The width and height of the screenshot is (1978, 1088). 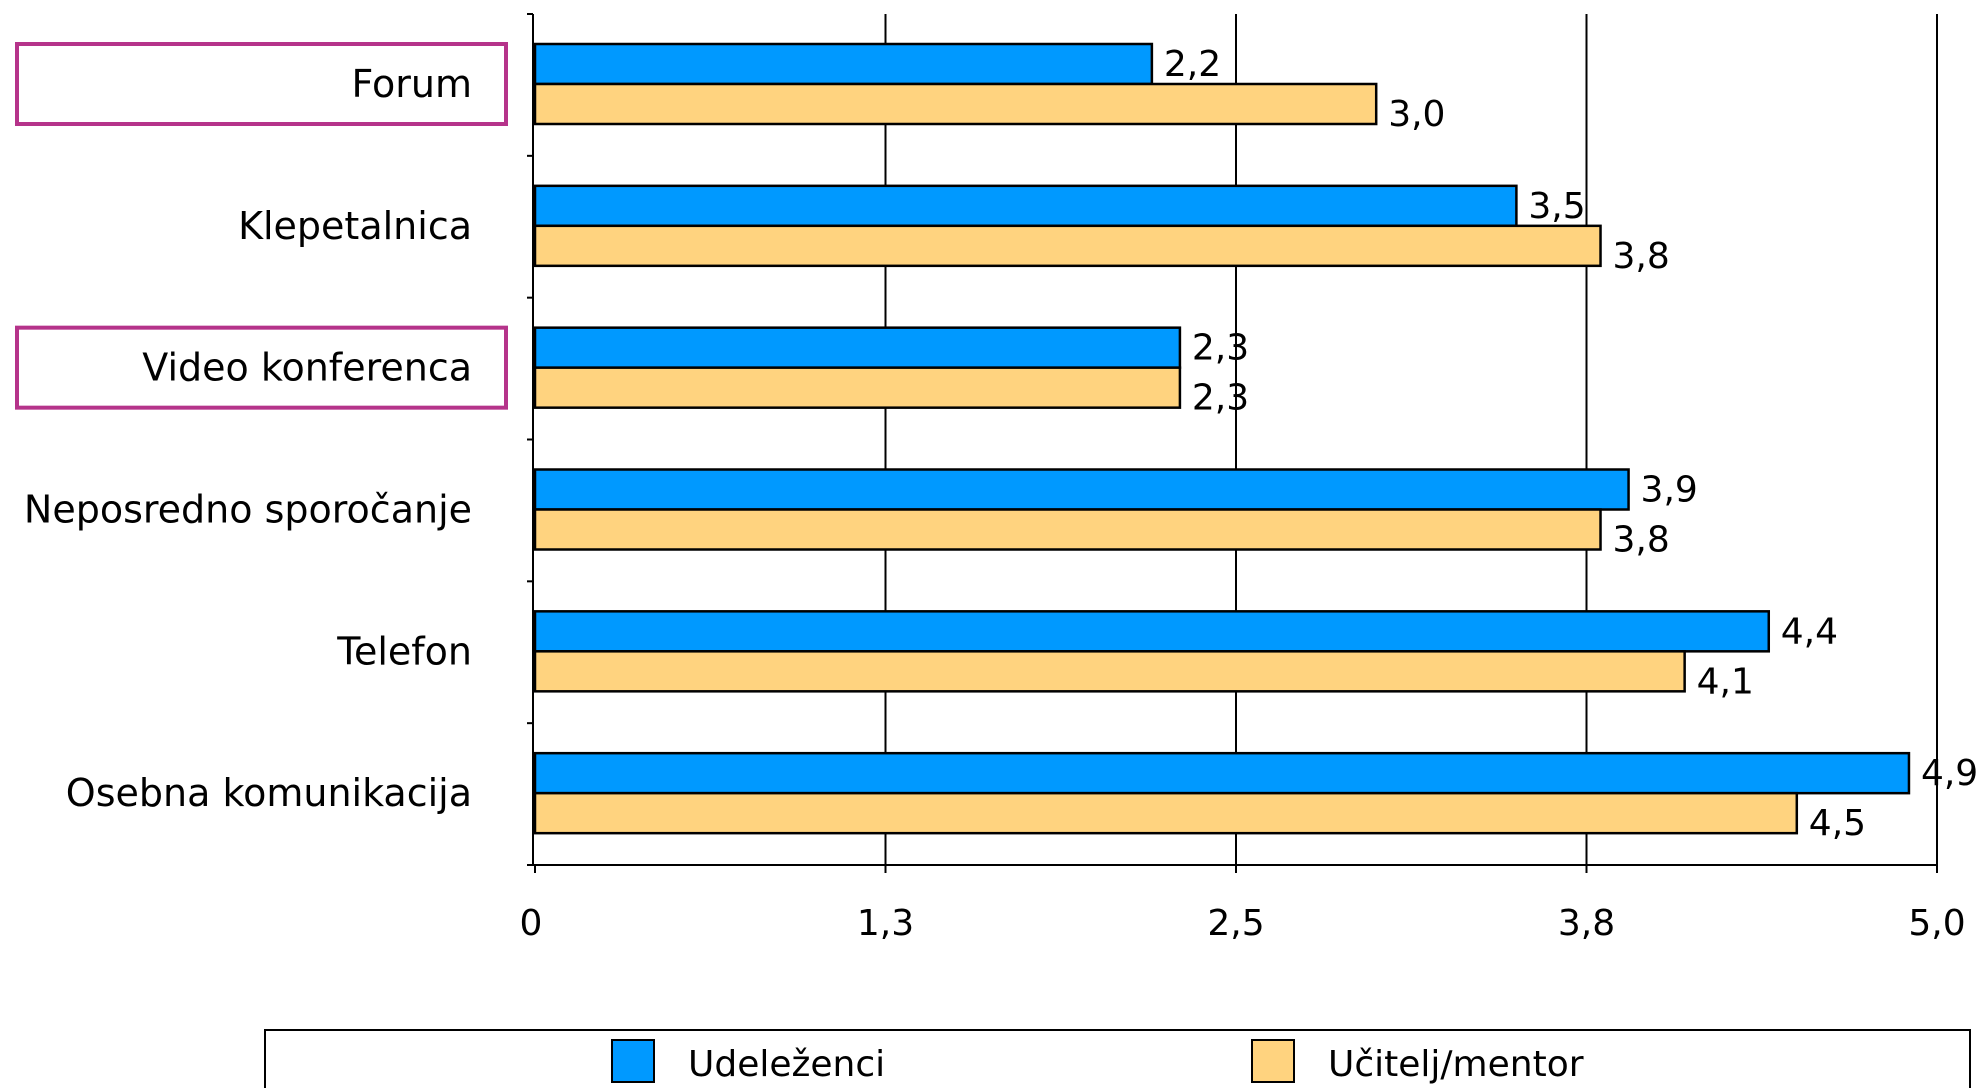 What do you see at coordinates (1235, 923) in the screenshot?
I see `x-tick-label: 2,5` at bounding box center [1235, 923].